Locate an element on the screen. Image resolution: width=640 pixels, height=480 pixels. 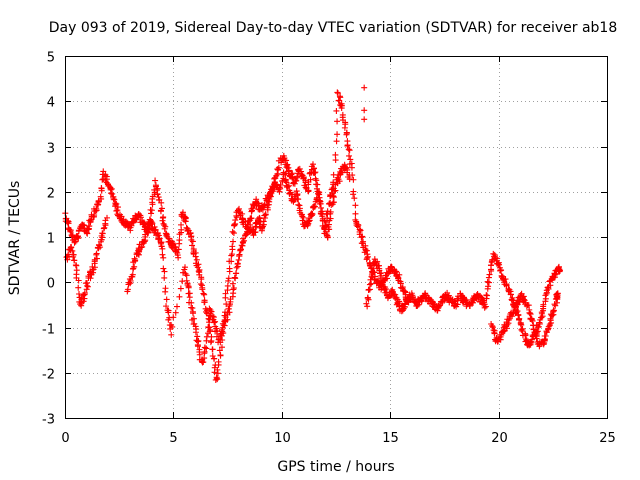
y-tick-label: 1 is located at coordinates (51, 239).